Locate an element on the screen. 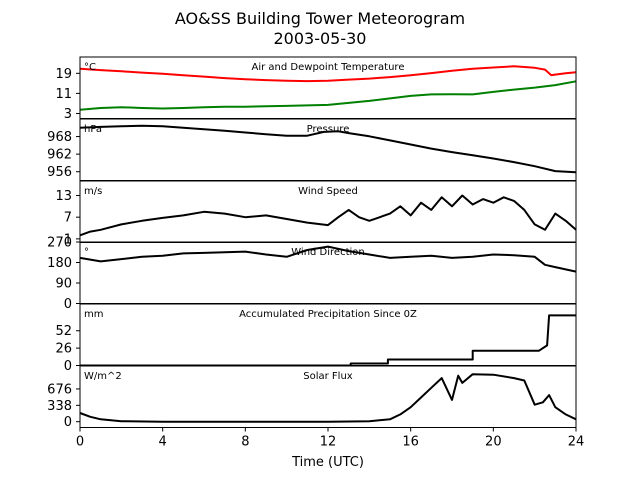 This screenshot has height=480, width=640. y-tick-label-wind-1: 1 is located at coordinates (68, 239).